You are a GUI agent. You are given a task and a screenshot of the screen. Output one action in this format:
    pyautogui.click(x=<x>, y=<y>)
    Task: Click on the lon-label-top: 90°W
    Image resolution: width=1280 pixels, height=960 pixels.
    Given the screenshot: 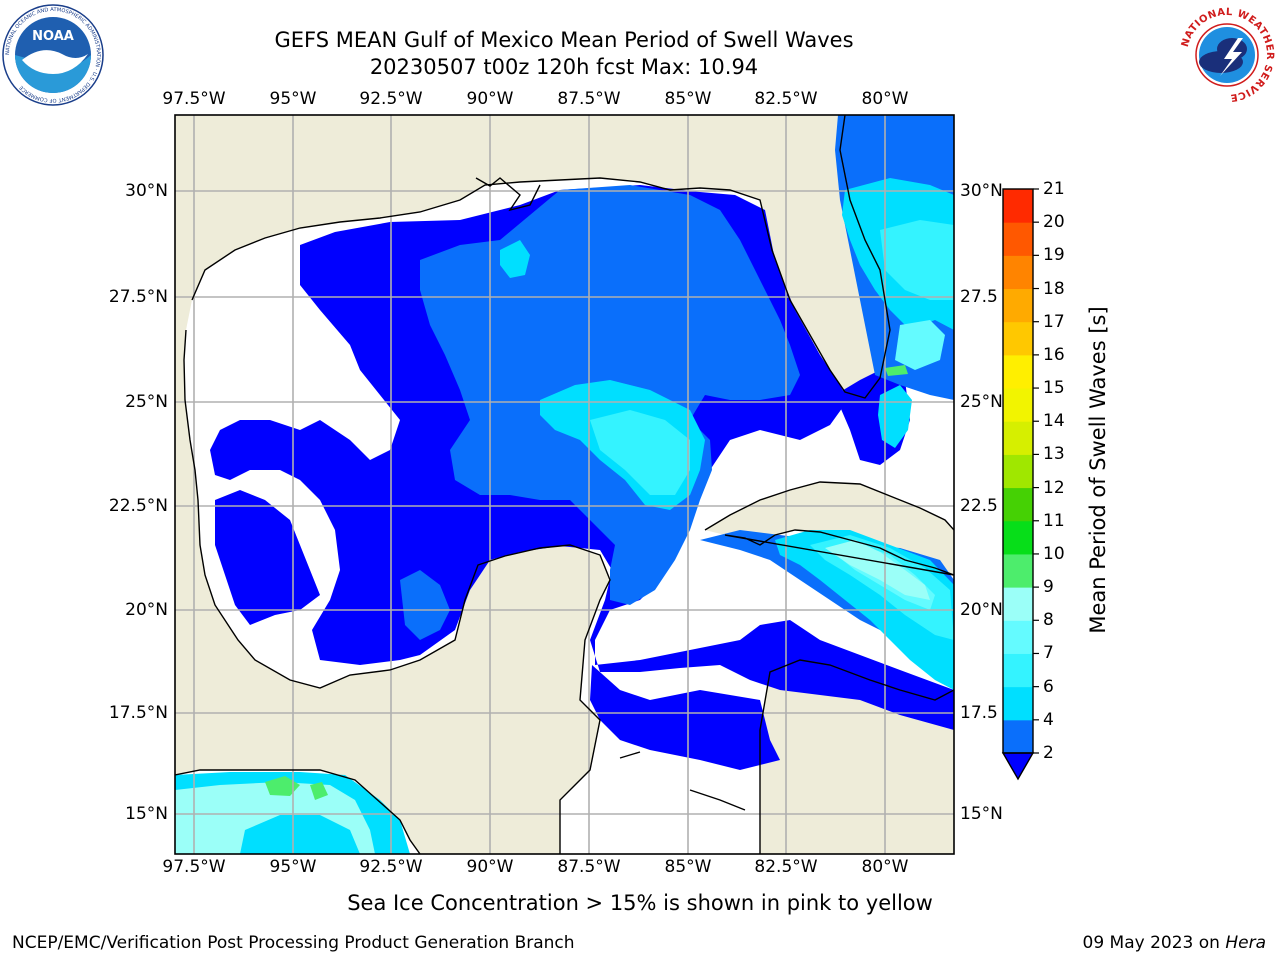 What is the action you would take?
    pyautogui.click(x=490, y=99)
    